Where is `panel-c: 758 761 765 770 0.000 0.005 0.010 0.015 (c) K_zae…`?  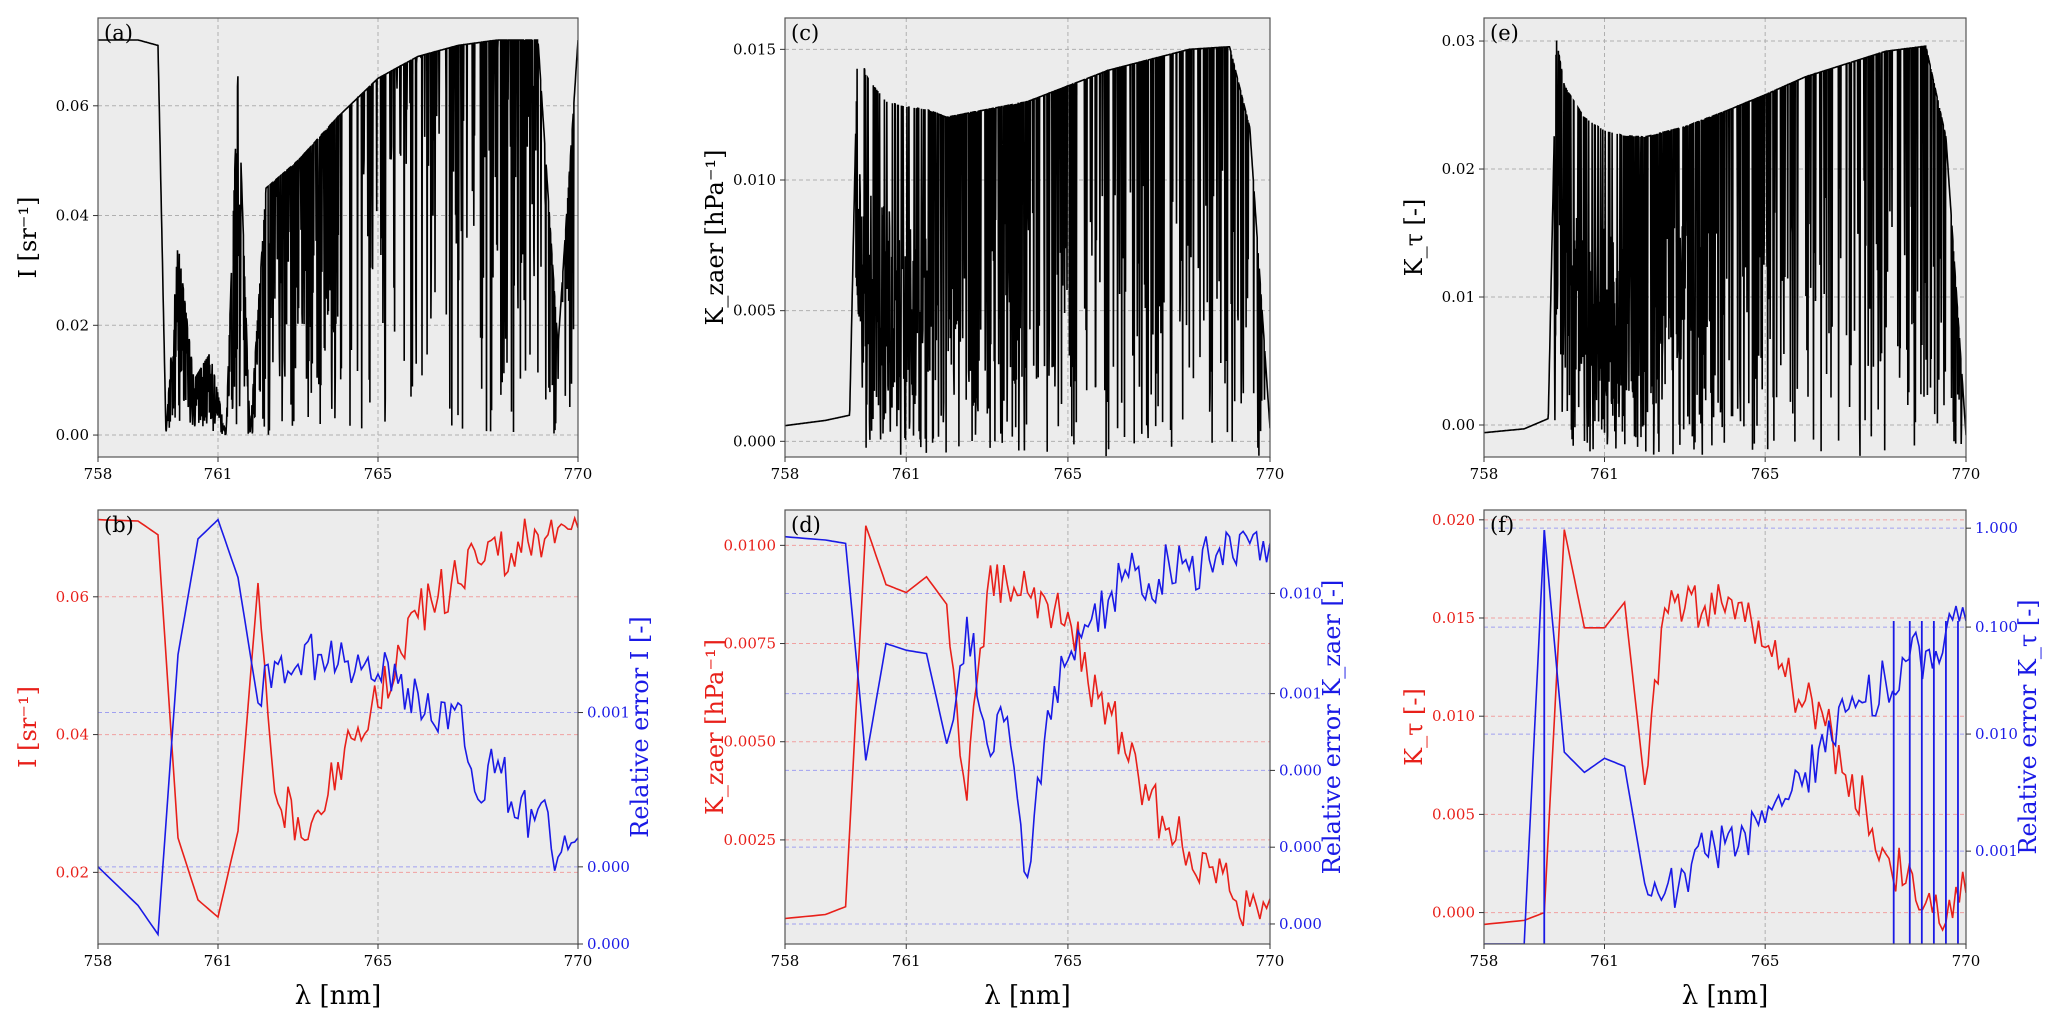 panel-c: 758 761 765 770 0.000 0.005 0.010 0.015 (c) K_zae… is located at coordinates (993, 250).